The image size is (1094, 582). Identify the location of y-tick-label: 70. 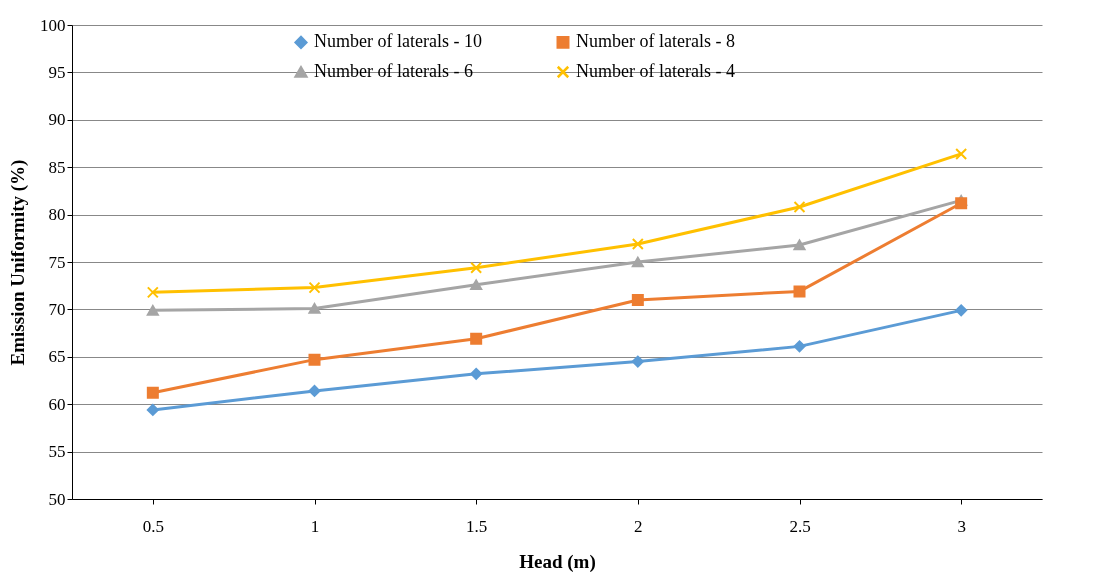
(57, 309).